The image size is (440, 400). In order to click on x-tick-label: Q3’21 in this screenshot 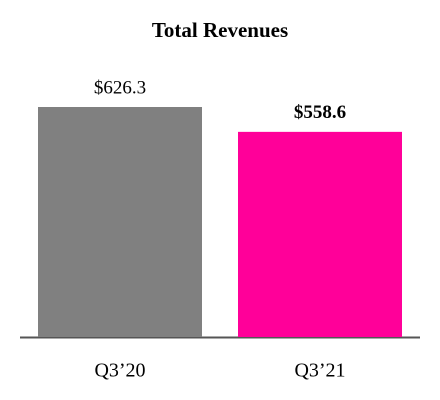, I will do `click(319, 371)`.